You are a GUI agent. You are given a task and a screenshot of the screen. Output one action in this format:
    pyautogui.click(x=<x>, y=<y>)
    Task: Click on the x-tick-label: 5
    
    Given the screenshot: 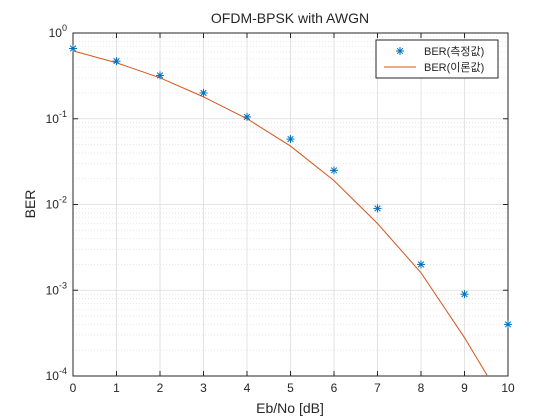 What is the action you would take?
    pyautogui.click(x=290, y=388)
    